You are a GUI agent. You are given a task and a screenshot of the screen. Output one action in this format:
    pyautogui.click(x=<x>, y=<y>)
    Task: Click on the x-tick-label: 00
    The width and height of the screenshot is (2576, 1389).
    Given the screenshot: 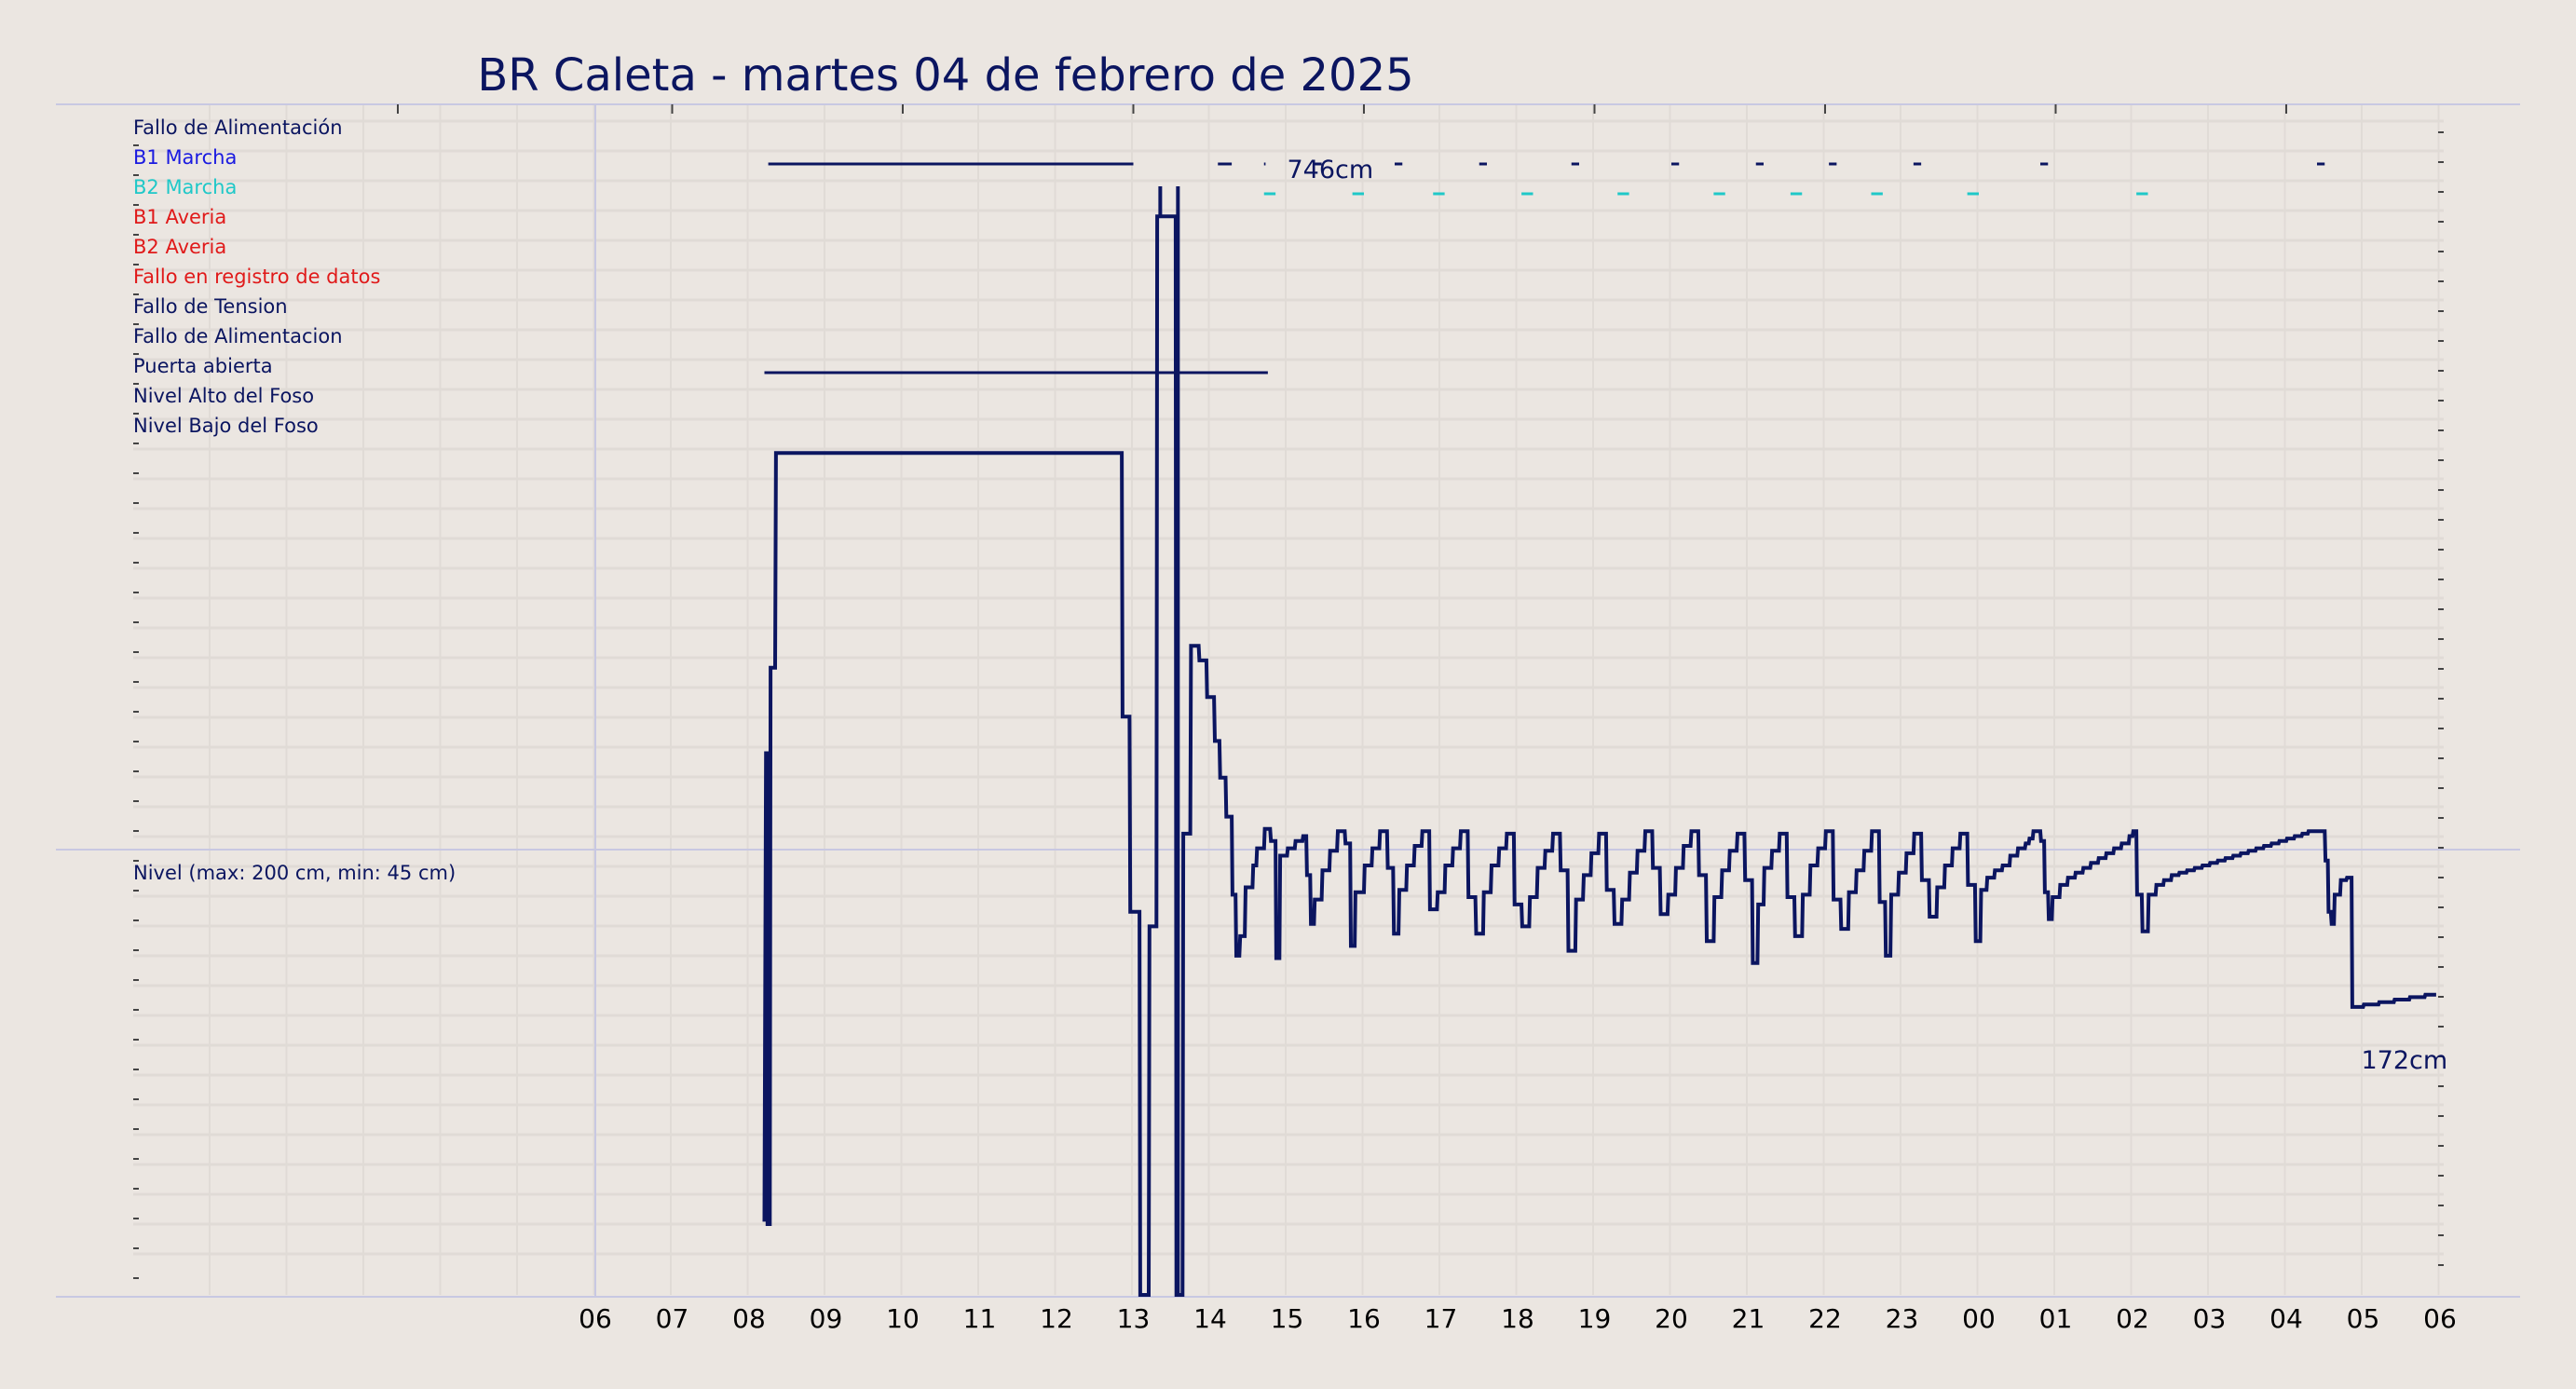 What is the action you would take?
    pyautogui.click(x=1979, y=1318)
    